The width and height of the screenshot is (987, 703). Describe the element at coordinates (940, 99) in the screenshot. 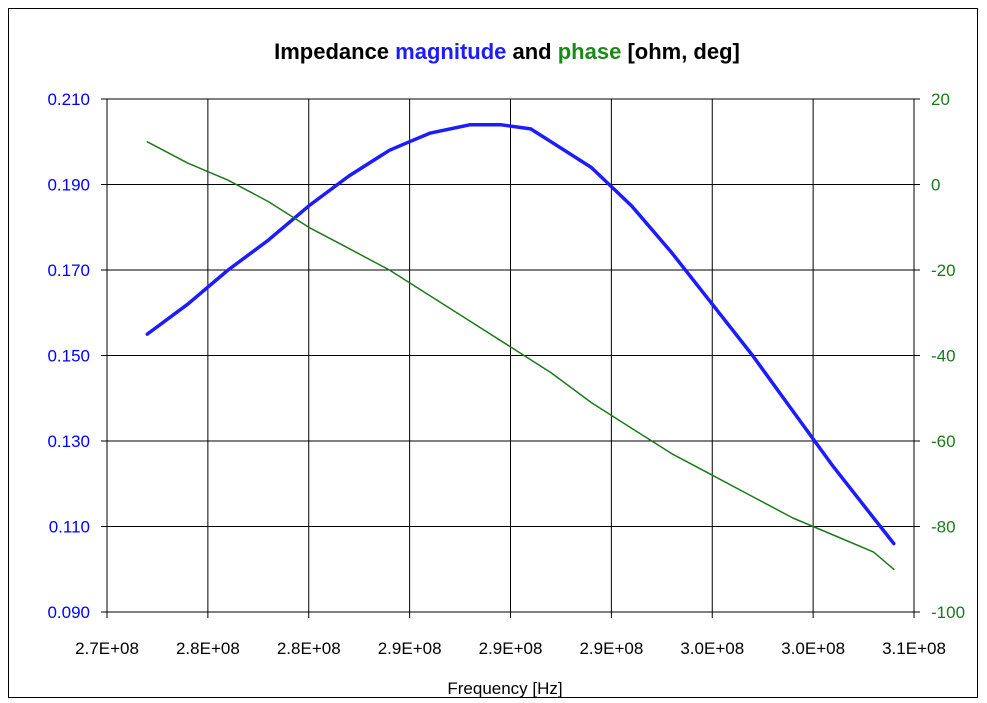

I see `y-right-tick-label: 20` at that location.